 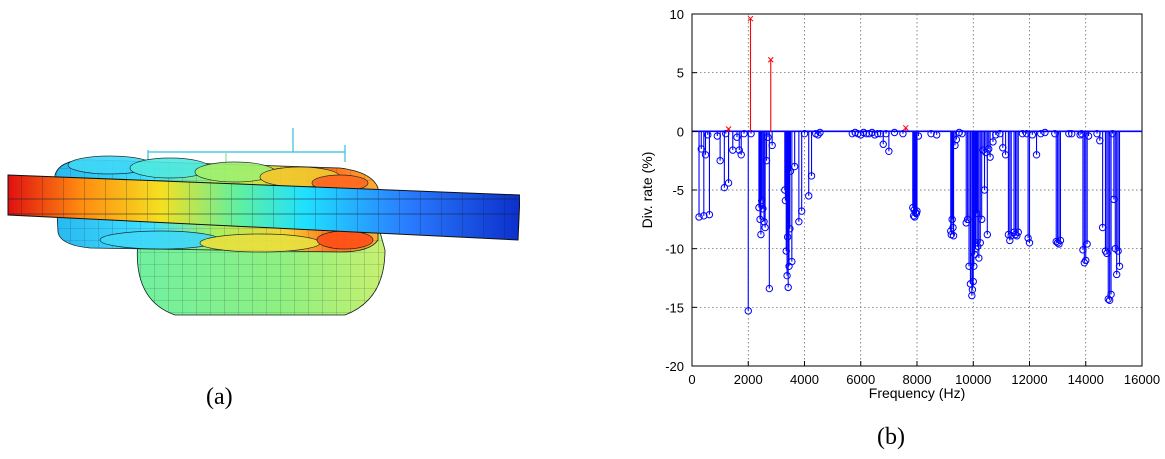 I want to click on y-tick-label: 5, so click(x=680, y=73).